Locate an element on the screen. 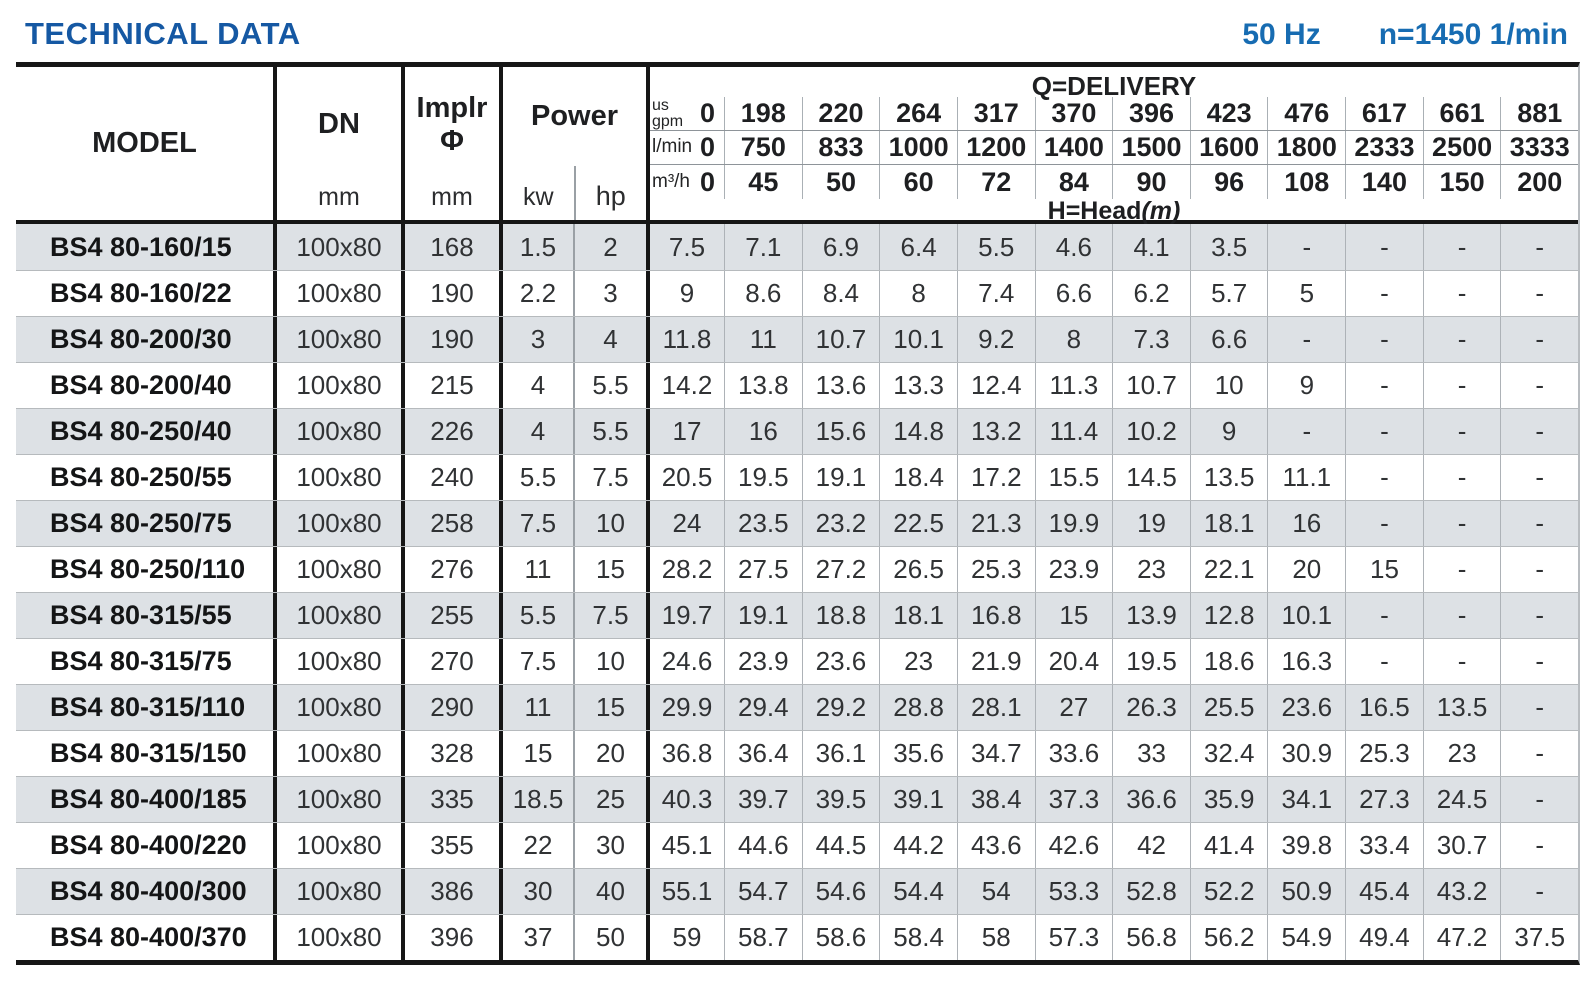 This screenshot has width=1596, height=1000. impeller-cell: 215 is located at coordinates (454, 385).